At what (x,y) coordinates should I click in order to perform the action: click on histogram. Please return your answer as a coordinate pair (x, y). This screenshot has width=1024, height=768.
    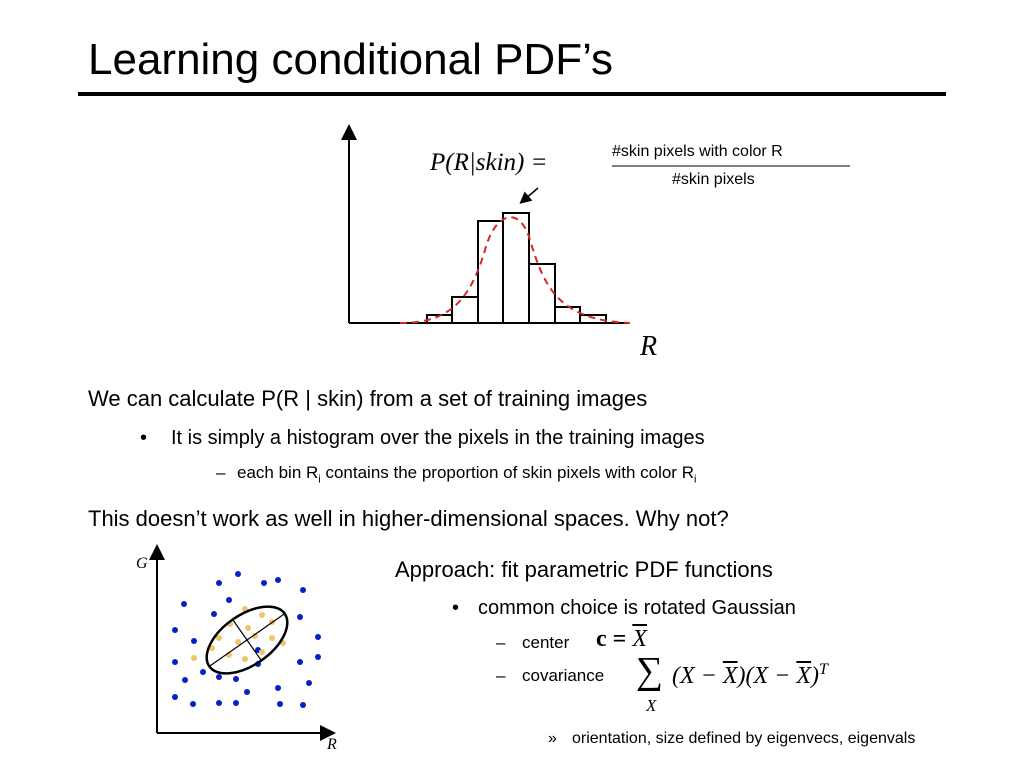
    Looking at the image, I should click on (595, 224).